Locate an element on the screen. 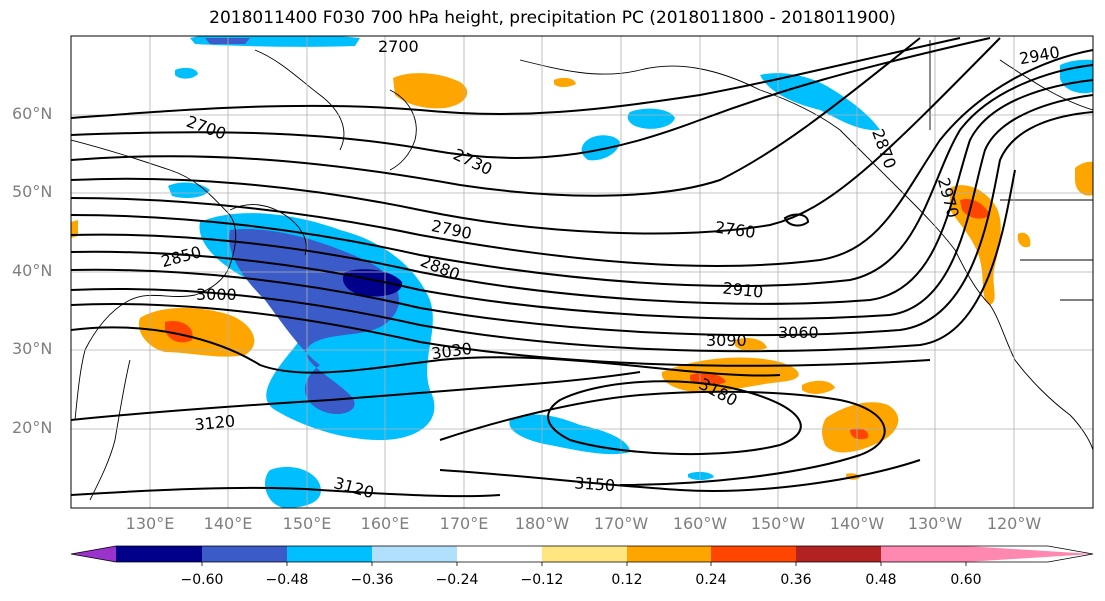 The height and width of the screenshot is (601, 1105). colorbar-outline is located at coordinates (582, 554).